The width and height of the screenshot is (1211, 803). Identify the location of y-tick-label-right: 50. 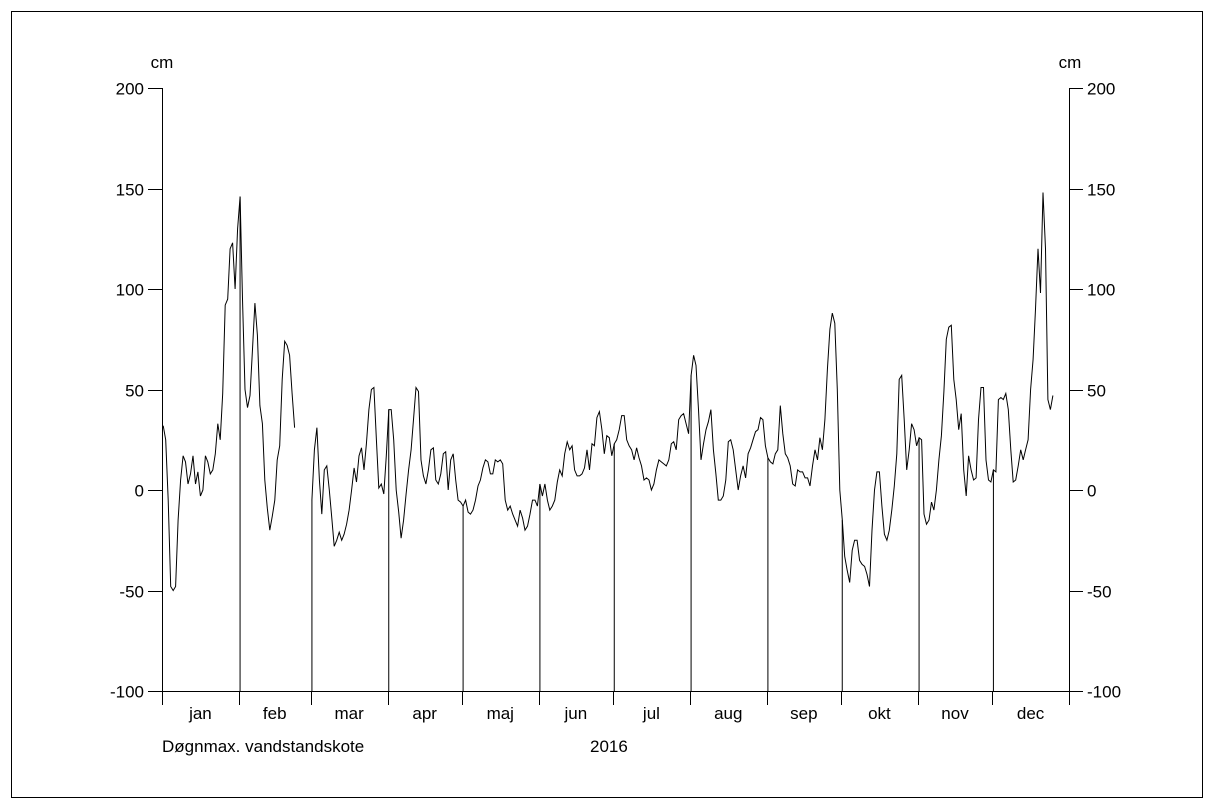
(1096, 391).